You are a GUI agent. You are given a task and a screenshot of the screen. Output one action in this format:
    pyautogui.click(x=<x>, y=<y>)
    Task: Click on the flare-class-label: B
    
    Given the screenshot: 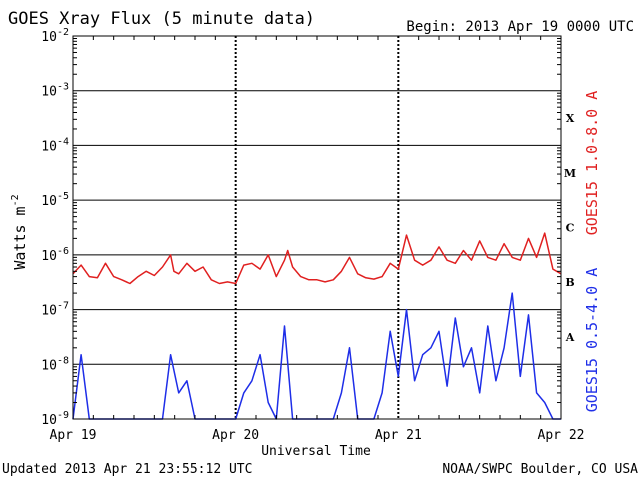 What is the action you would take?
    pyautogui.click(x=569, y=282)
    